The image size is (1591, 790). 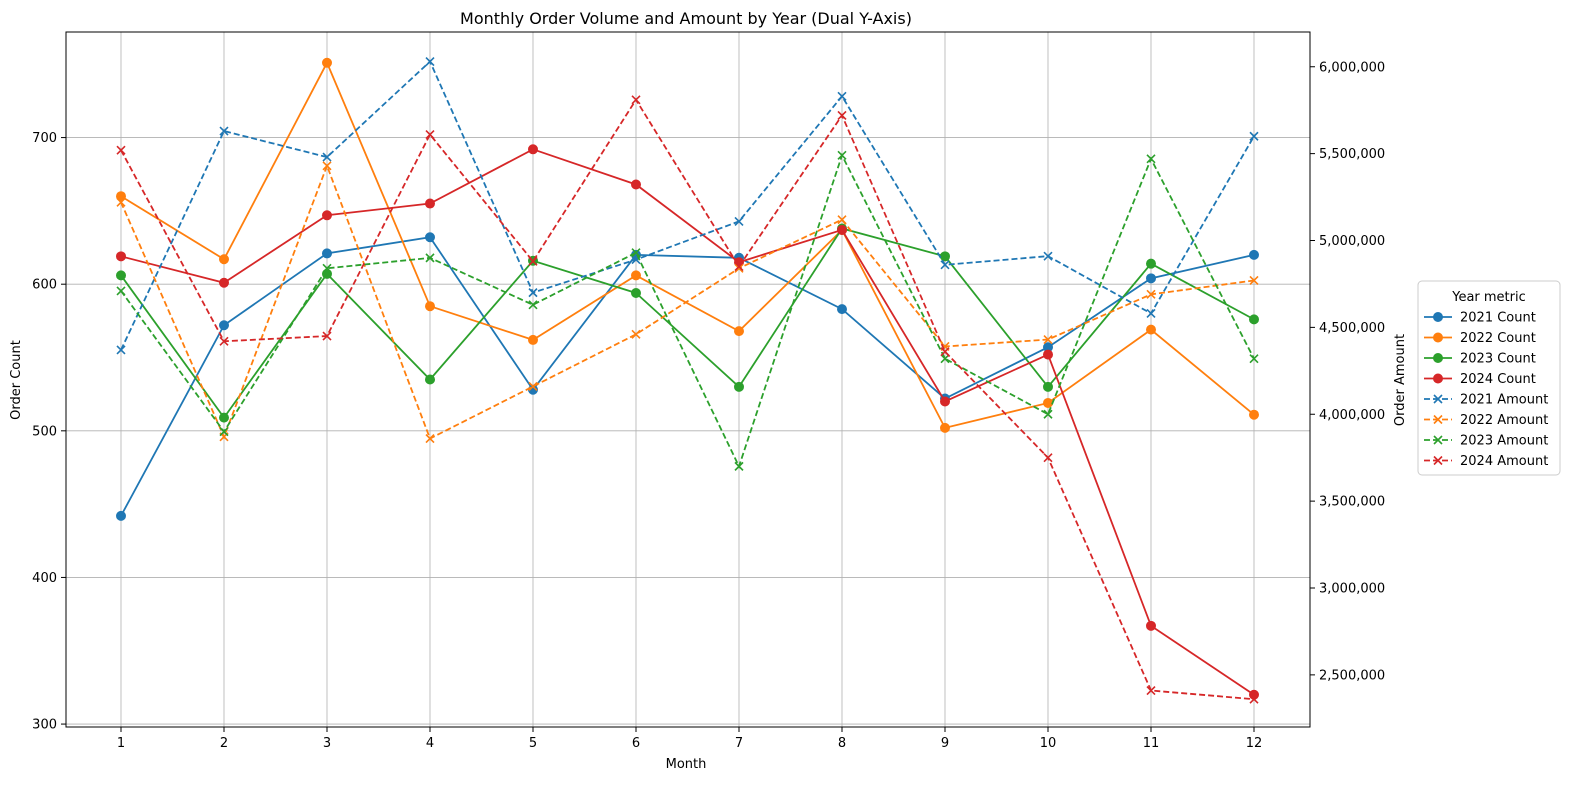 What do you see at coordinates (636, 743) in the screenshot?
I see `x-tick-label: 6` at bounding box center [636, 743].